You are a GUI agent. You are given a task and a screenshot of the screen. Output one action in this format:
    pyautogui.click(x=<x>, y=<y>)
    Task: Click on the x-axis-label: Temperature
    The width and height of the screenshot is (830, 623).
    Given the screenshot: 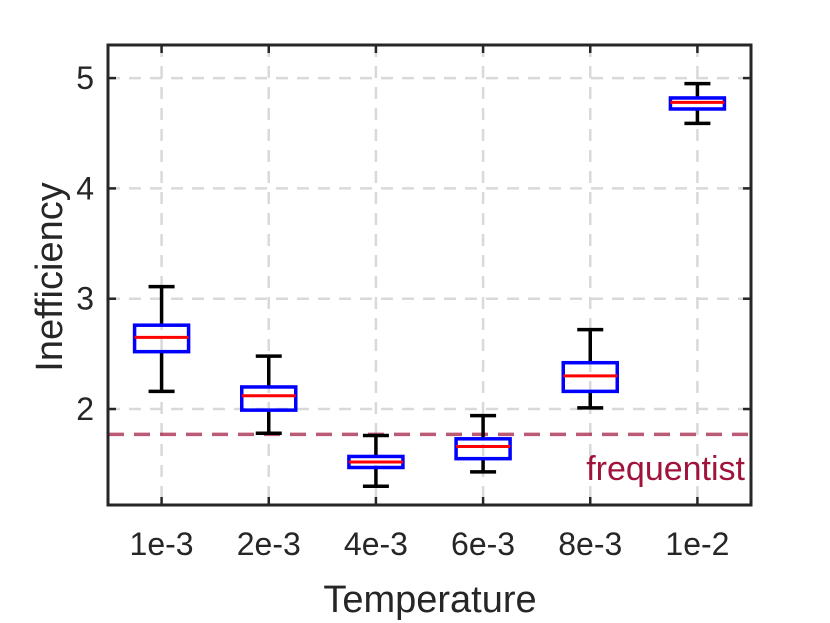 What is the action you would take?
    pyautogui.click(x=429, y=600)
    